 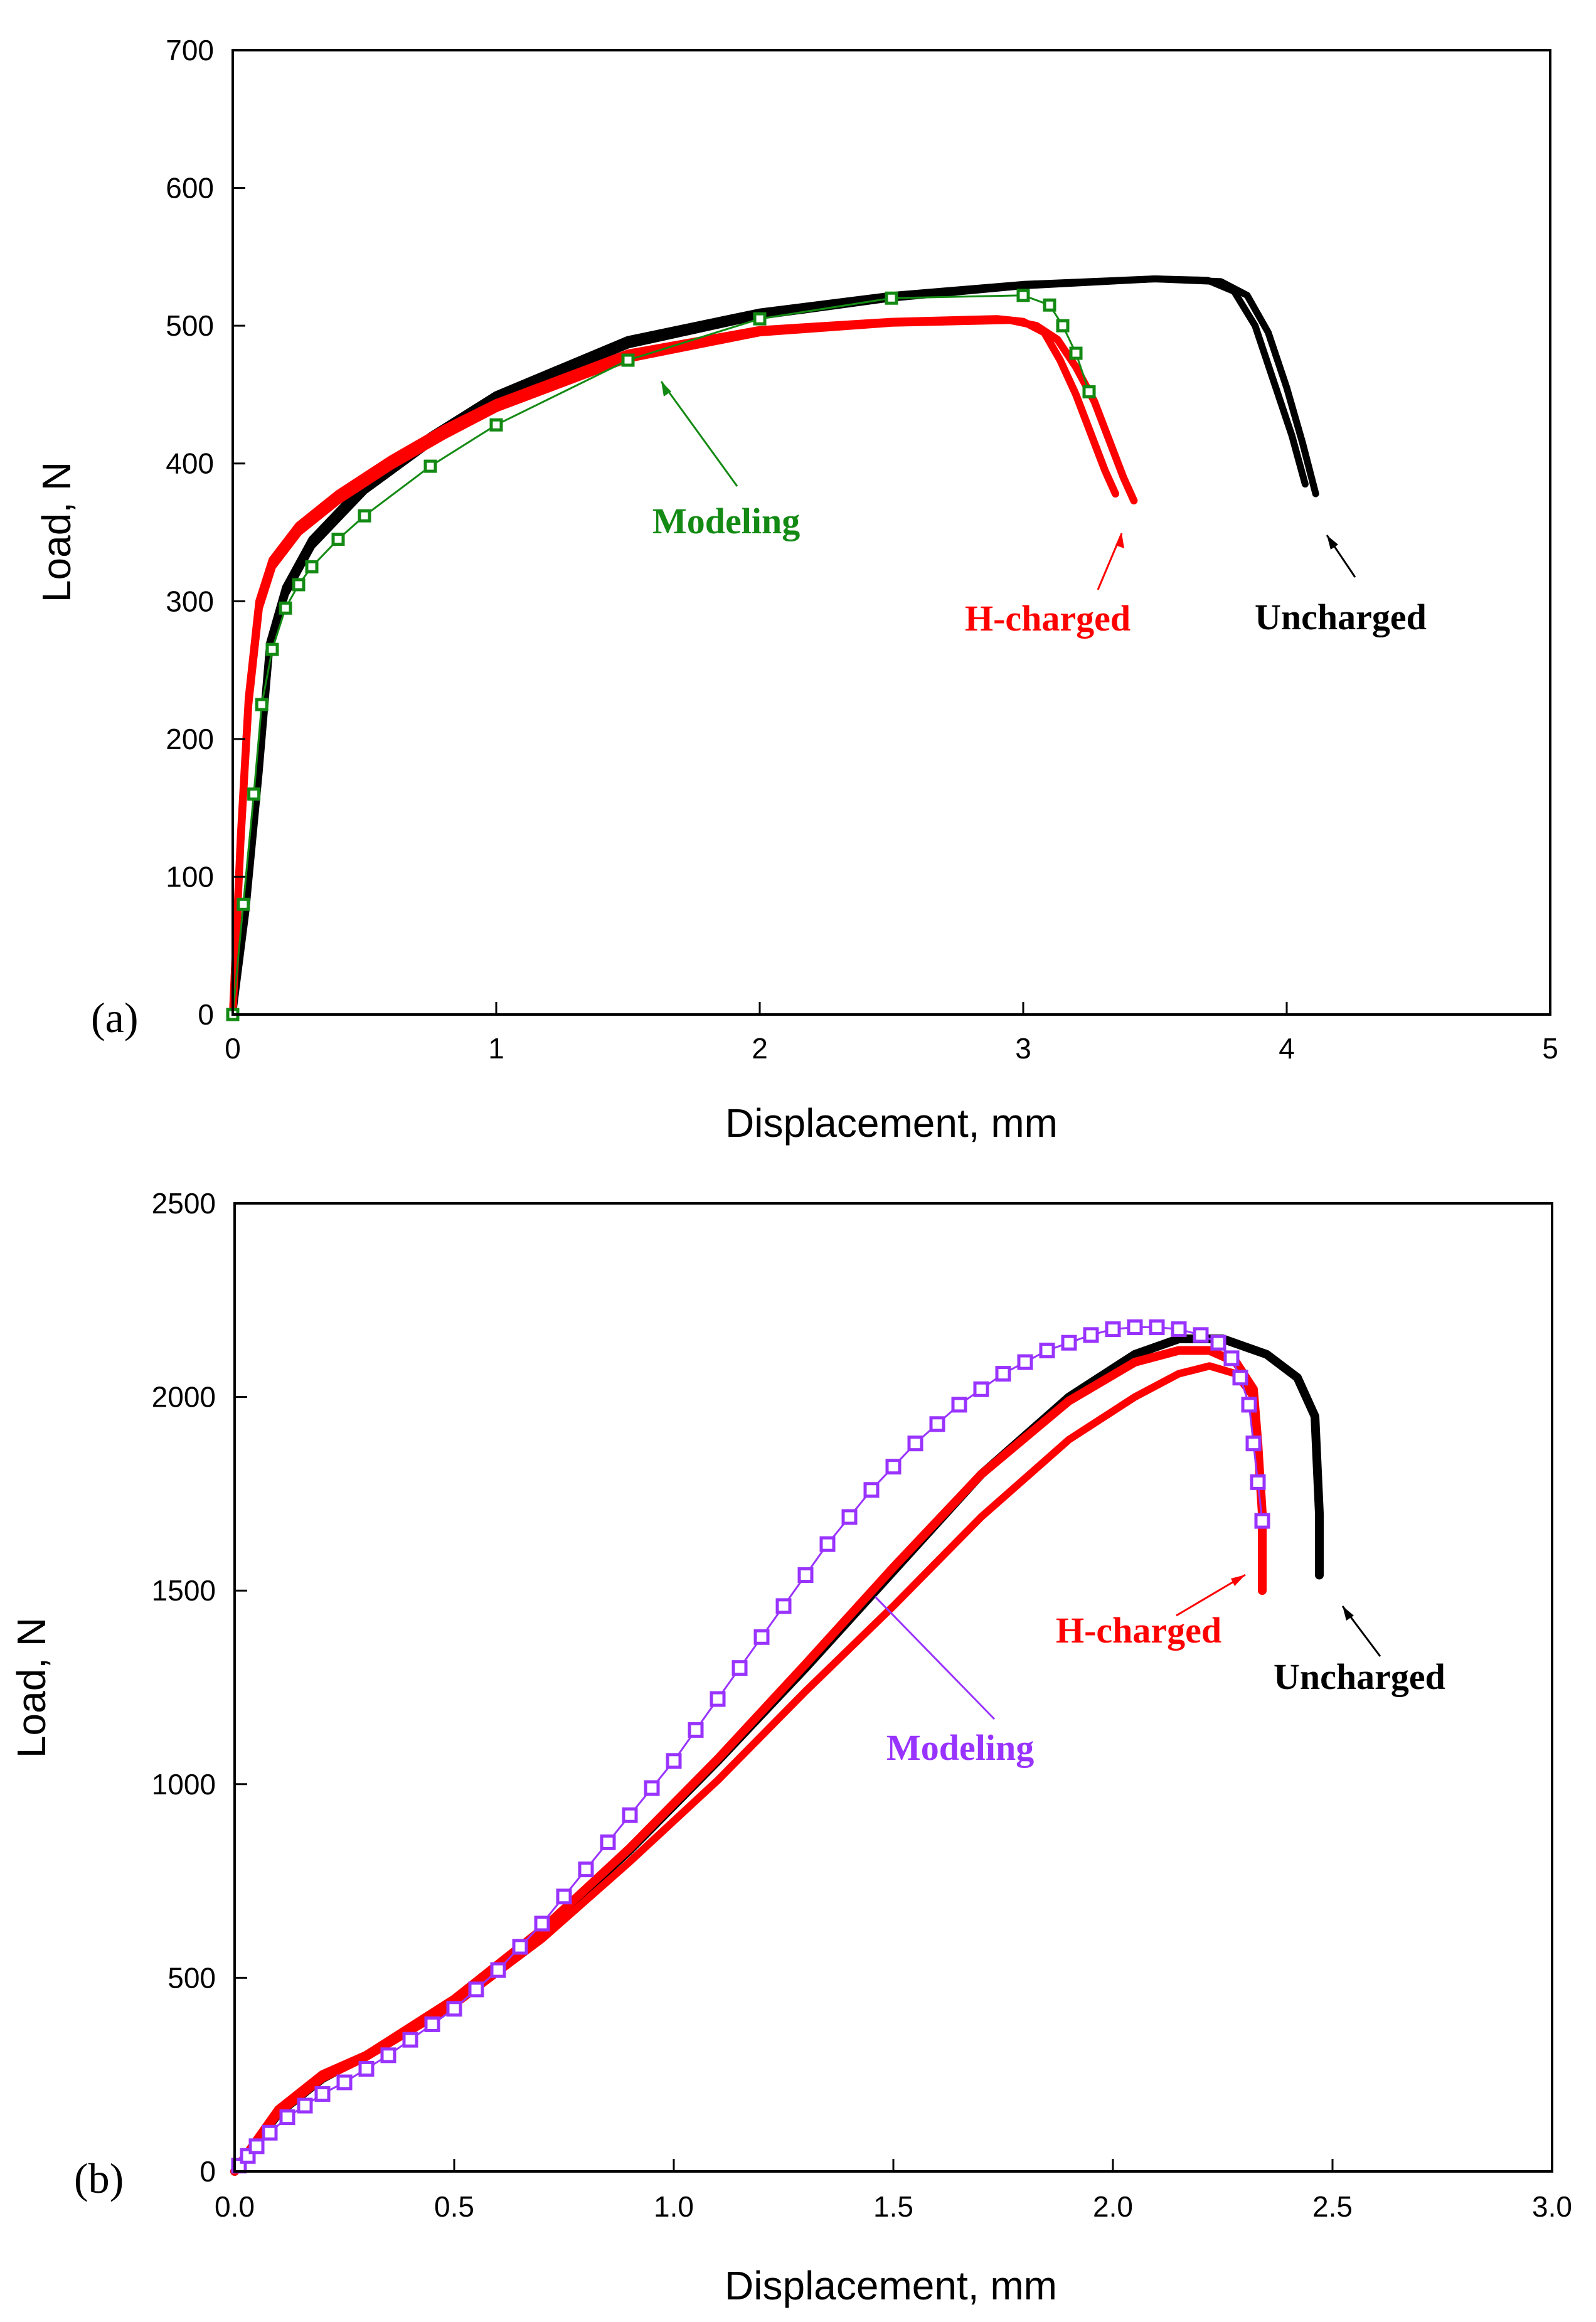 I want to click on panel-a-annotation-modeling: Modeling, so click(x=726, y=521).